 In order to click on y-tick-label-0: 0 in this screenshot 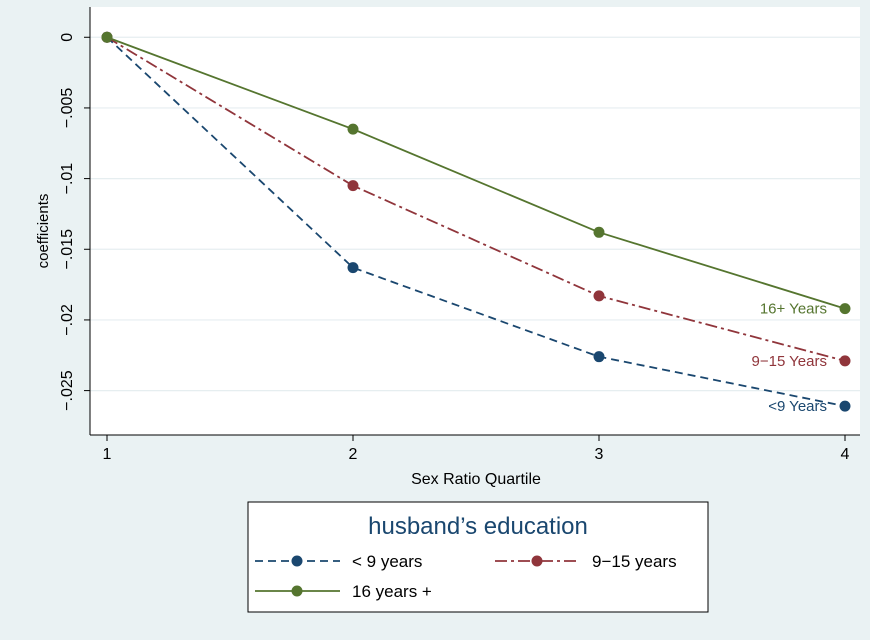, I will do `click(67, 37)`.